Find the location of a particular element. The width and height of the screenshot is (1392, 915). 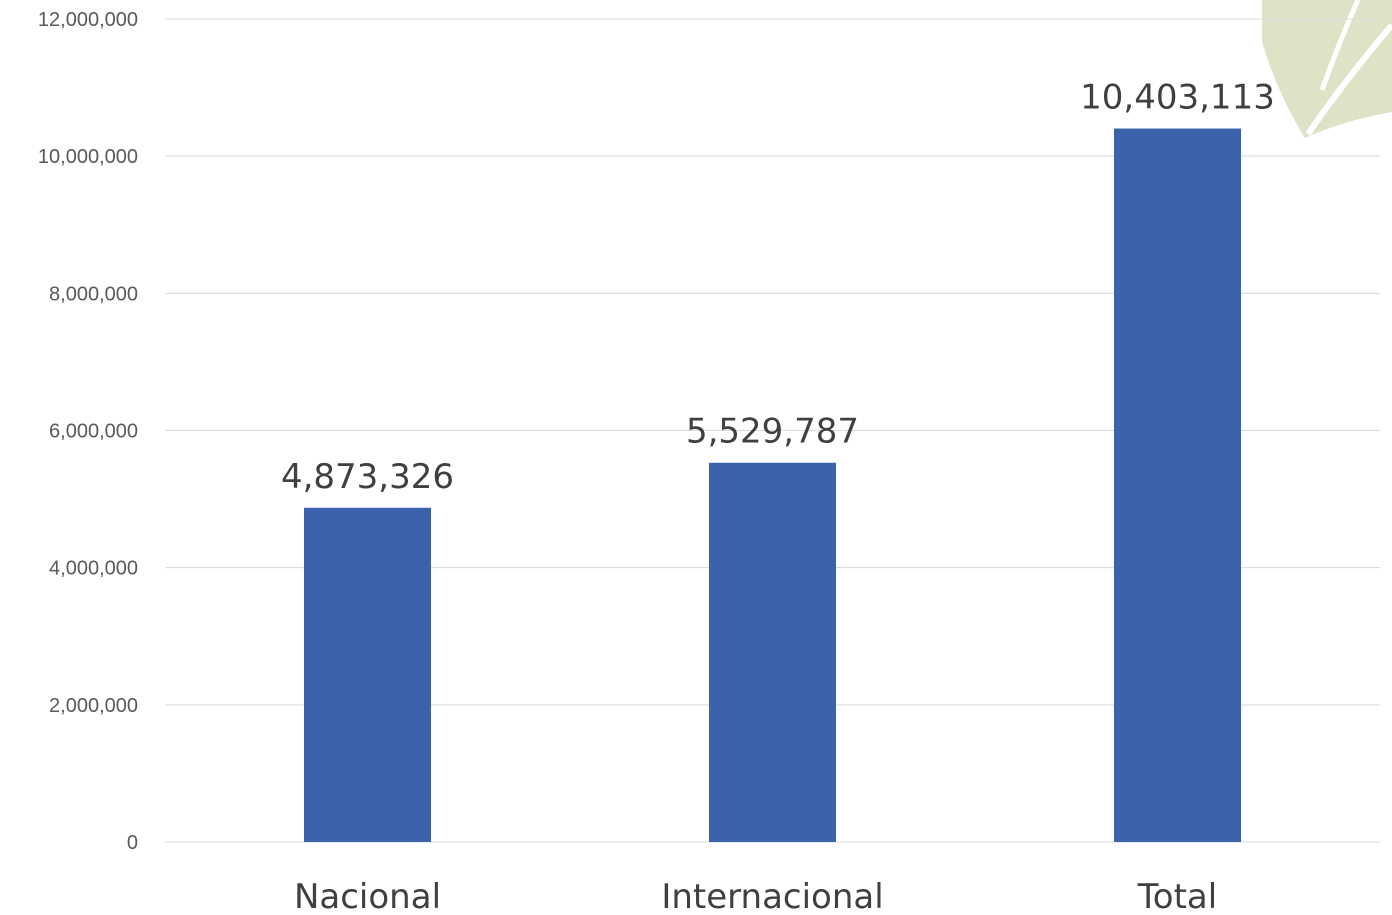

x-axis: Nacional Internacional Total is located at coordinates (755, 896).